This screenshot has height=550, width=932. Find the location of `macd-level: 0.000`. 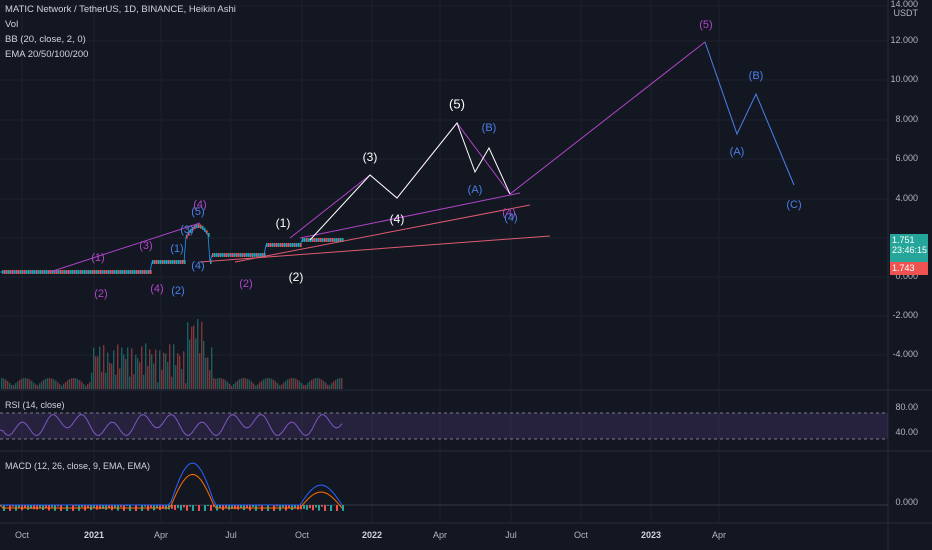

macd-level: 0.000 is located at coordinates (906, 502).